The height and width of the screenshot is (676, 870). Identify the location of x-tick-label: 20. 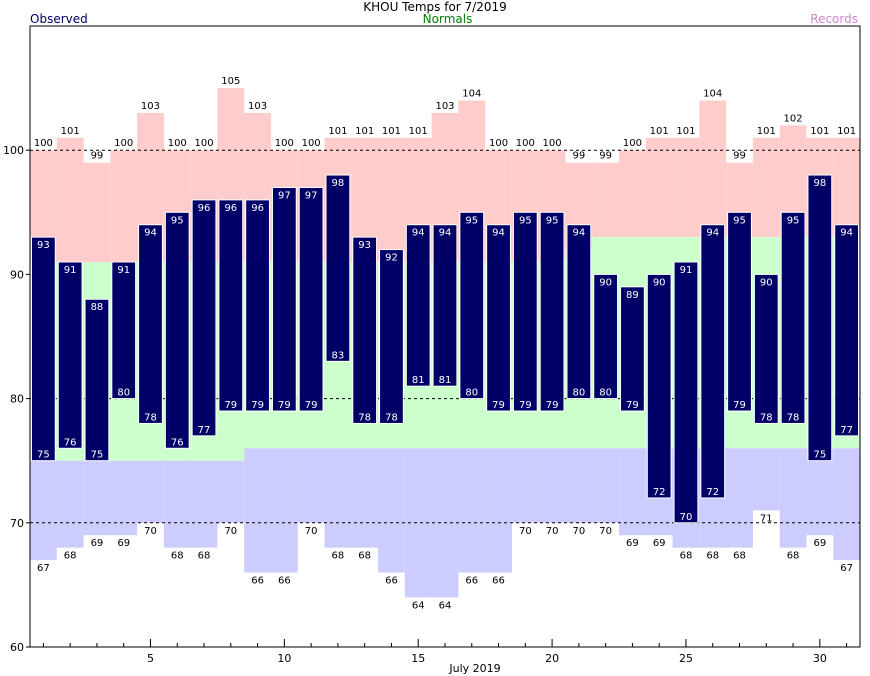
(552, 658).